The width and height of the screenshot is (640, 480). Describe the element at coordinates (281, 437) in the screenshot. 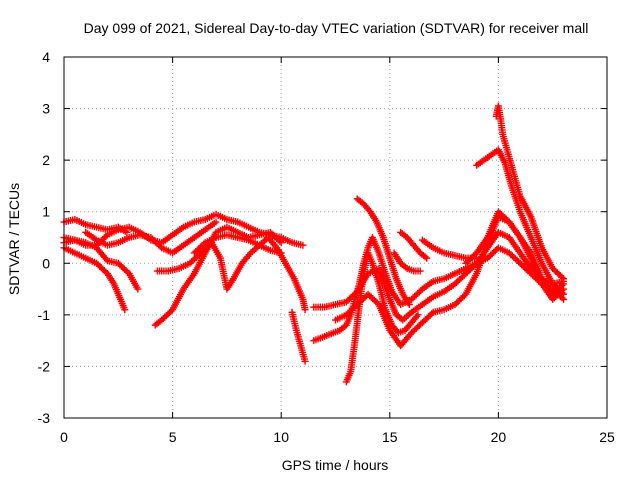

I see `x-tick-label: 10` at that location.